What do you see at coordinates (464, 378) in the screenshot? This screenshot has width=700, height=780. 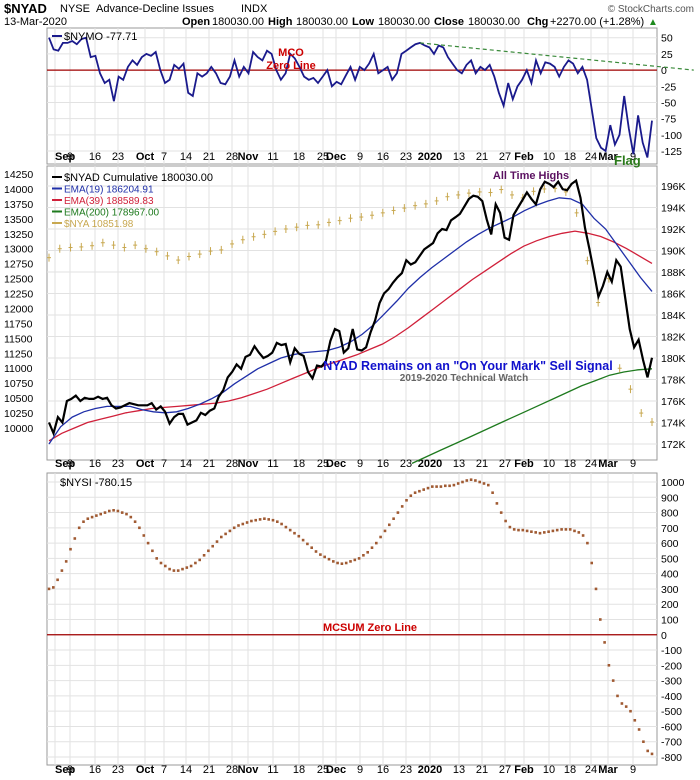 I see `technical-watch-annotation: 2019-2020 Technical Watch` at bounding box center [464, 378].